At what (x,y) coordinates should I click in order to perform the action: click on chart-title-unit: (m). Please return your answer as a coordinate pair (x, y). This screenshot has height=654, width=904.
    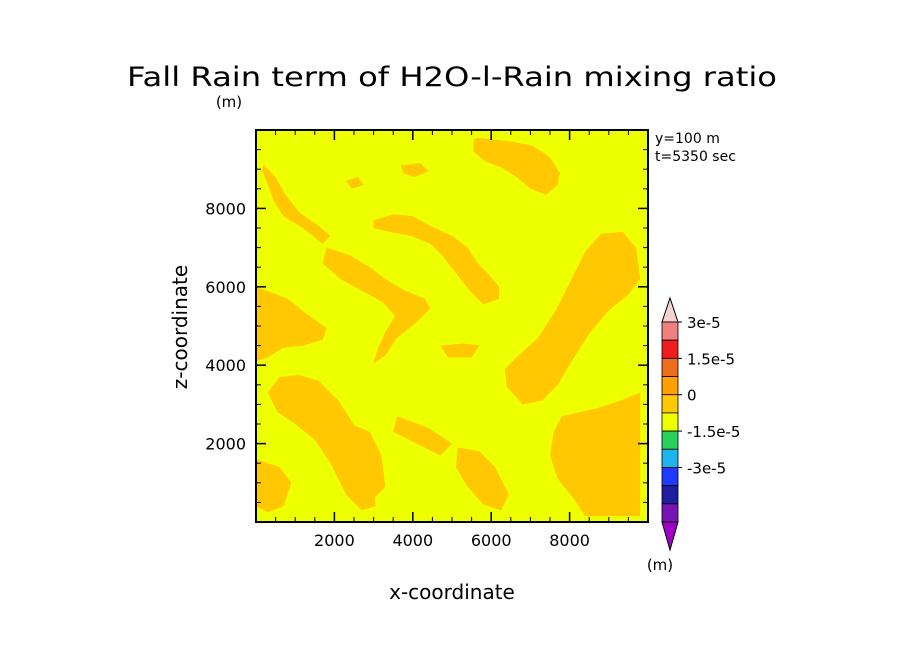
    Looking at the image, I should click on (229, 102).